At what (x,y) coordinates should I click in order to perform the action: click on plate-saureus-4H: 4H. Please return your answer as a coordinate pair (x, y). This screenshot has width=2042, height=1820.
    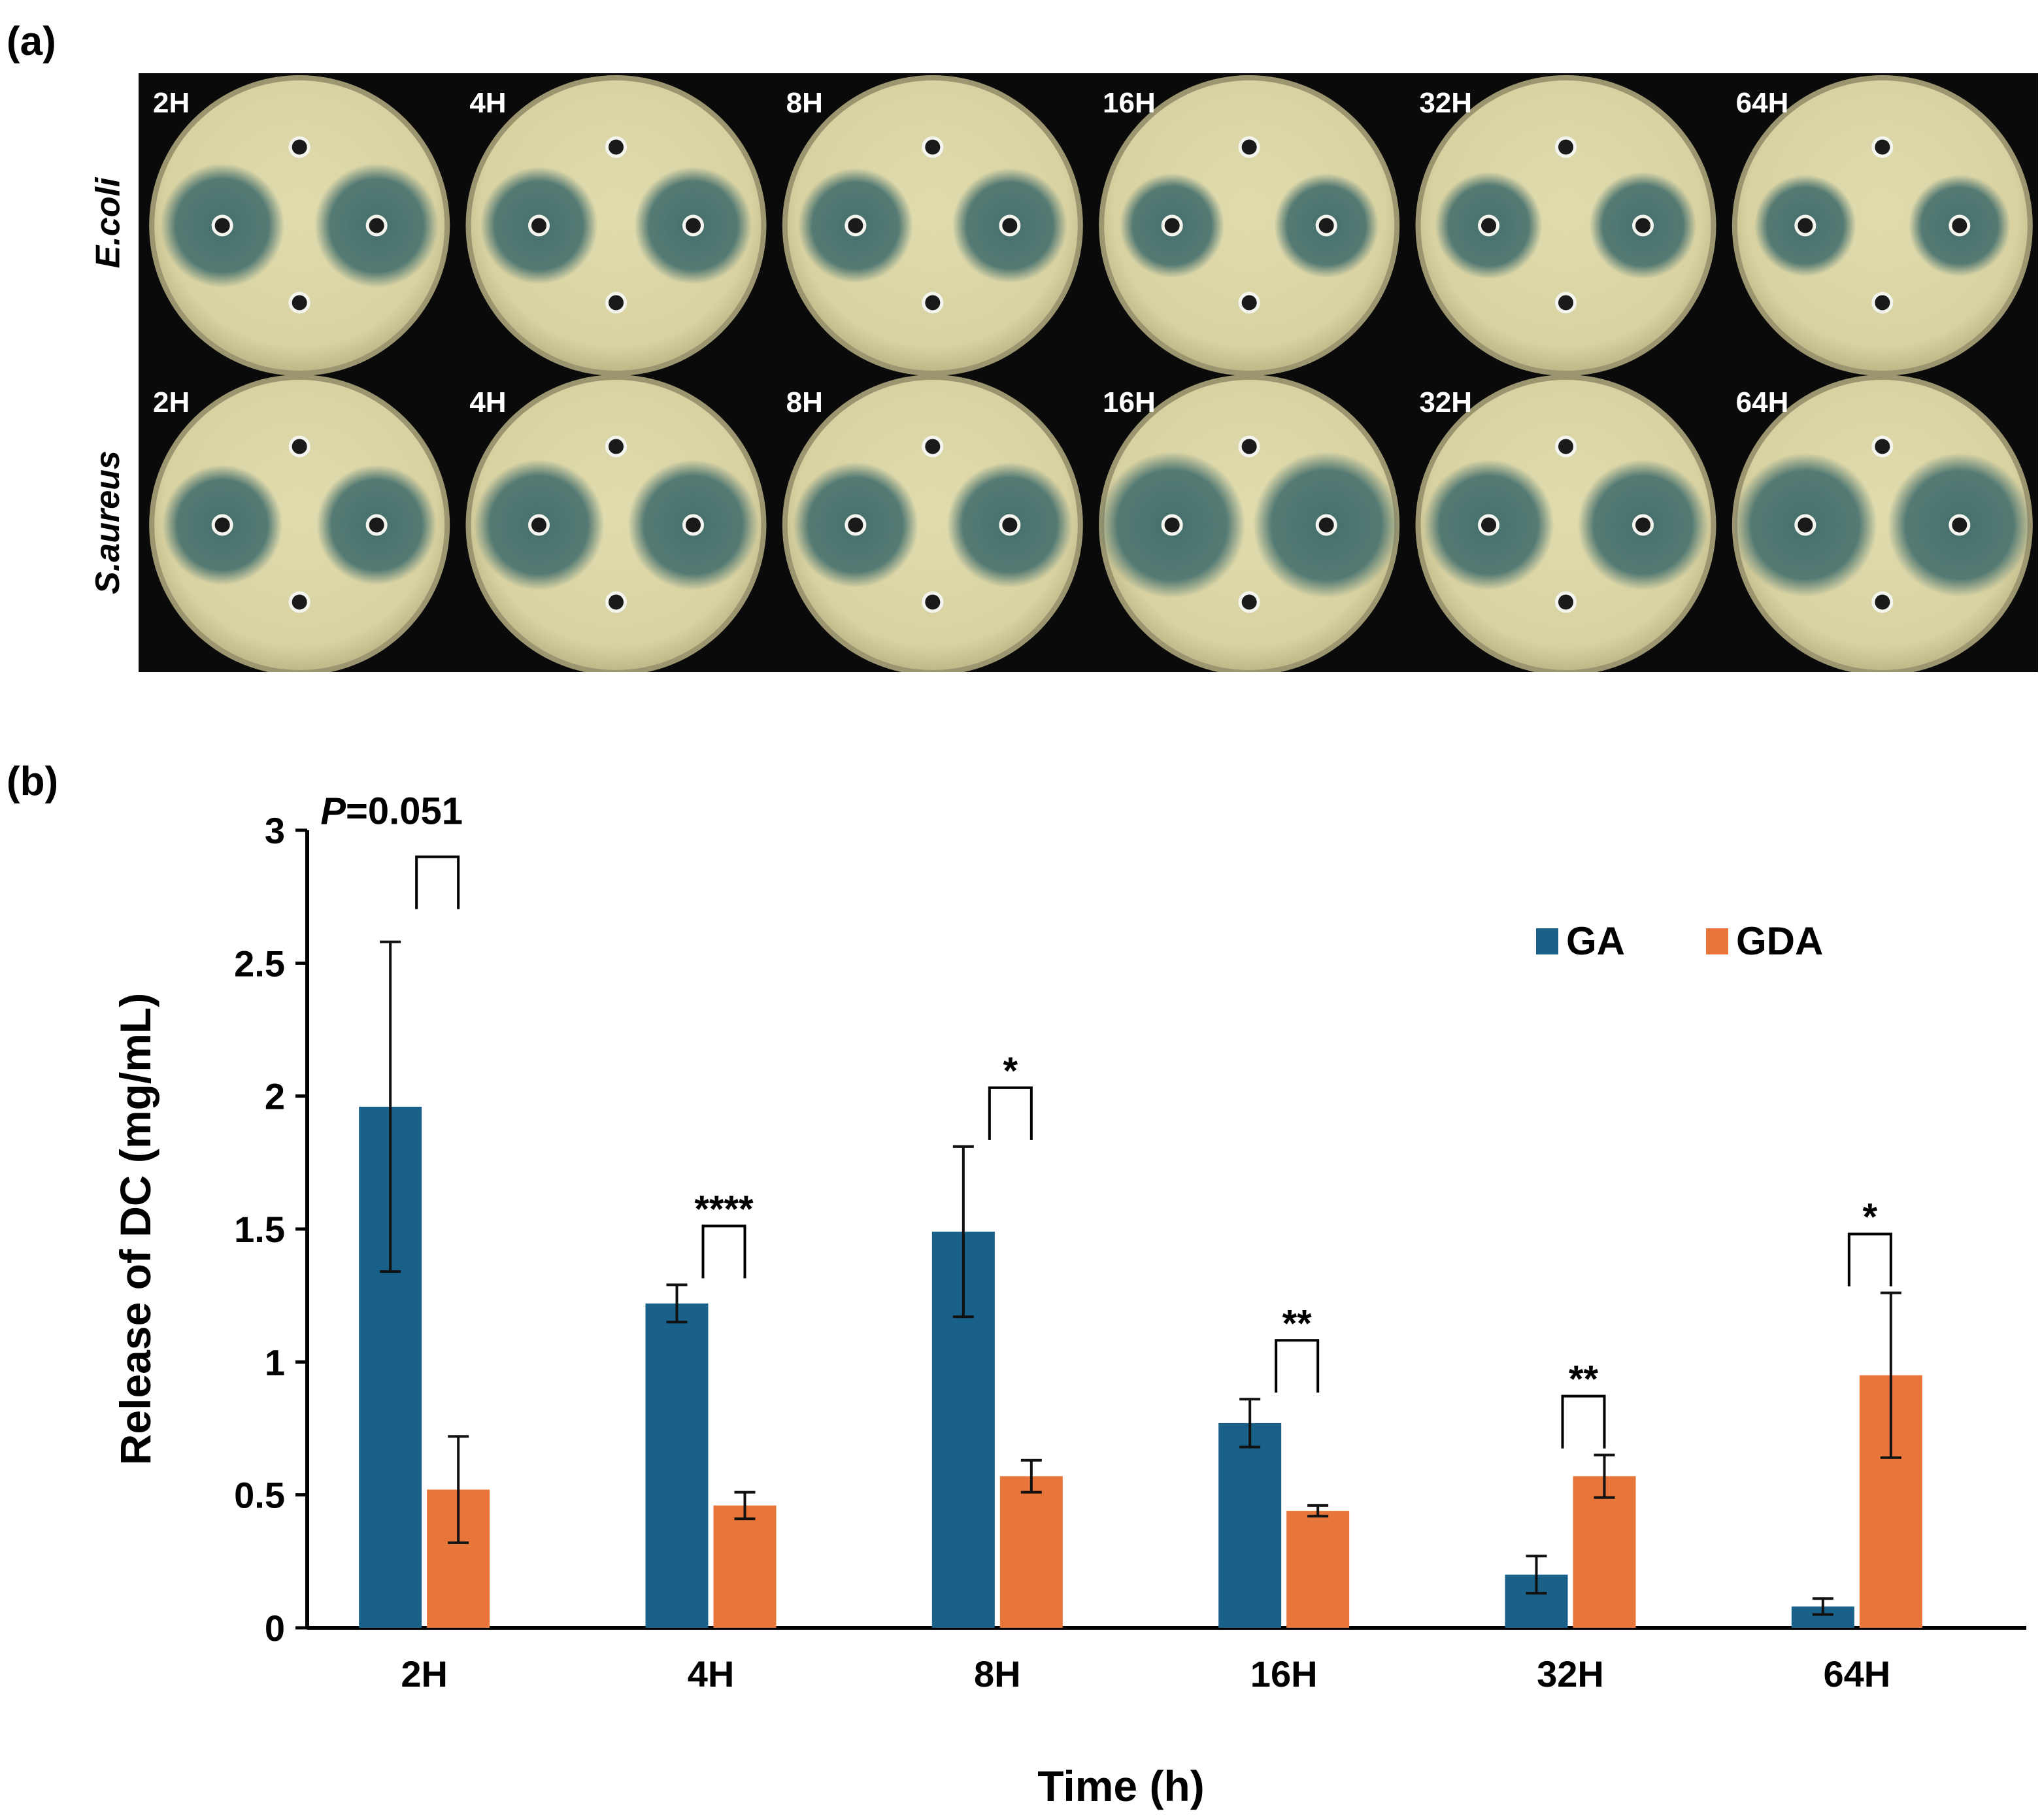
    Looking at the image, I should click on (616, 525).